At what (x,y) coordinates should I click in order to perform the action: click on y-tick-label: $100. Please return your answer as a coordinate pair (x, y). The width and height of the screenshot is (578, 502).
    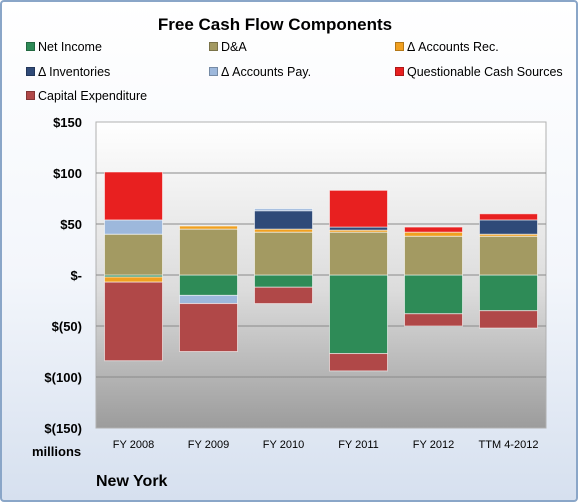
    Looking at the image, I should click on (67, 173).